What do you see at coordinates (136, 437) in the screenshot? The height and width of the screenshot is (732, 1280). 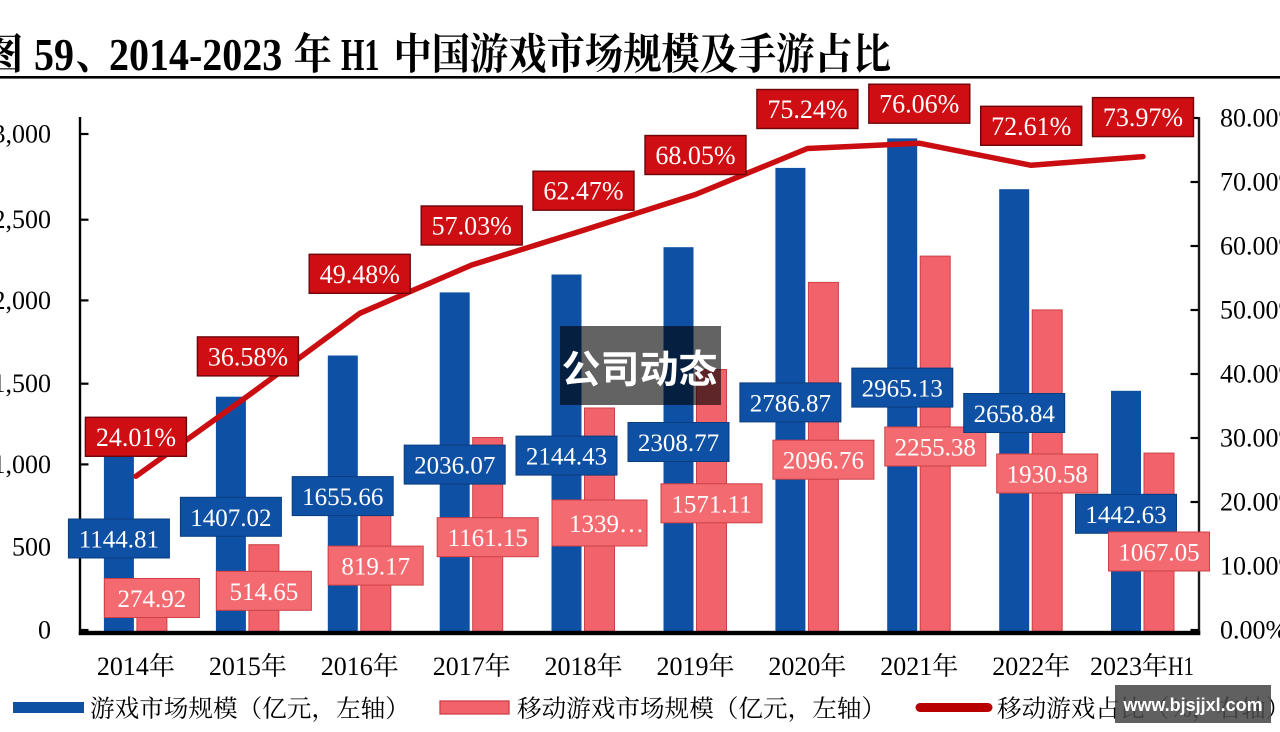 I see `svg-text: 24.01%` at bounding box center [136, 437].